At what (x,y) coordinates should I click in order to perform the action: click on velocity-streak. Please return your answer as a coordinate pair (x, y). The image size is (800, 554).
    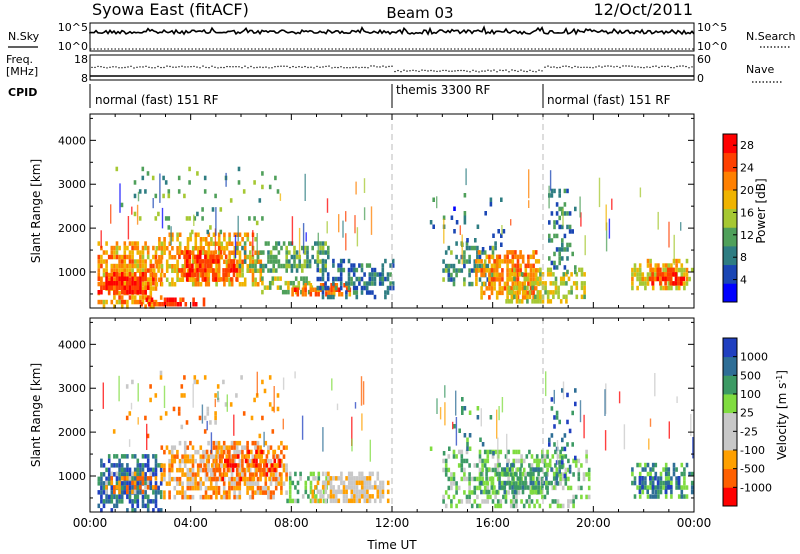
    Looking at the image, I should click on (563, 390).